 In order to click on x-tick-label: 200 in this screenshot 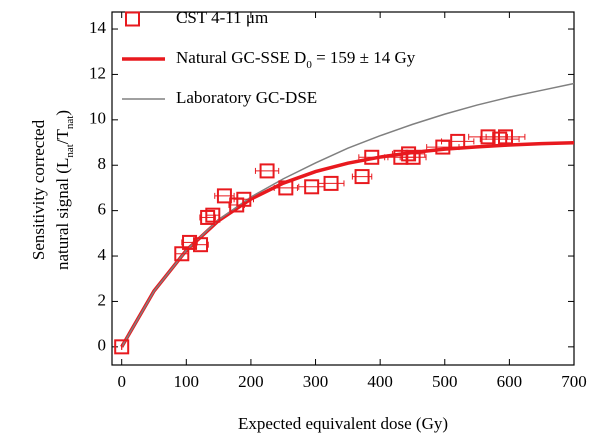, I will do `click(251, 381)`.